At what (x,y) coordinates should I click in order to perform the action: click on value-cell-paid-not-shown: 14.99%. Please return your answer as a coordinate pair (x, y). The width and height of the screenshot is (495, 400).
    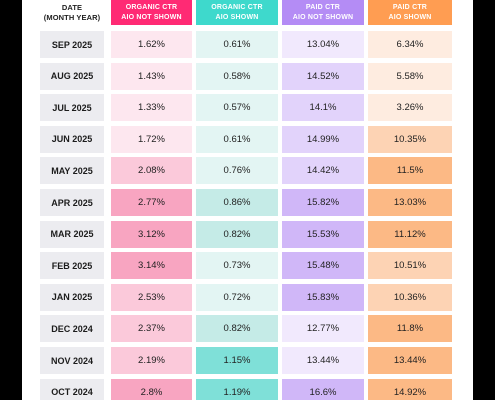
    Looking at the image, I should click on (323, 139).